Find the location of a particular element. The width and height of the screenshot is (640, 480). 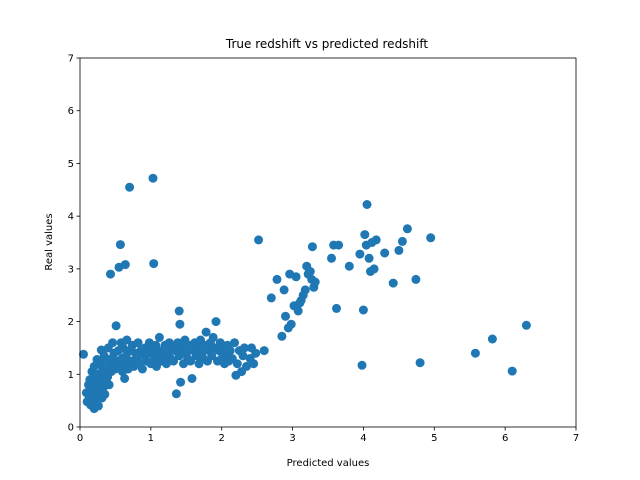

x-tick-label: 2 is located at coordinates (222, 438).